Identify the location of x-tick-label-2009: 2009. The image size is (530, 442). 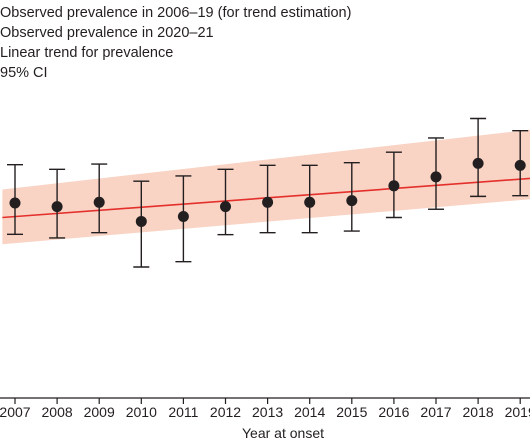
(99, 412).